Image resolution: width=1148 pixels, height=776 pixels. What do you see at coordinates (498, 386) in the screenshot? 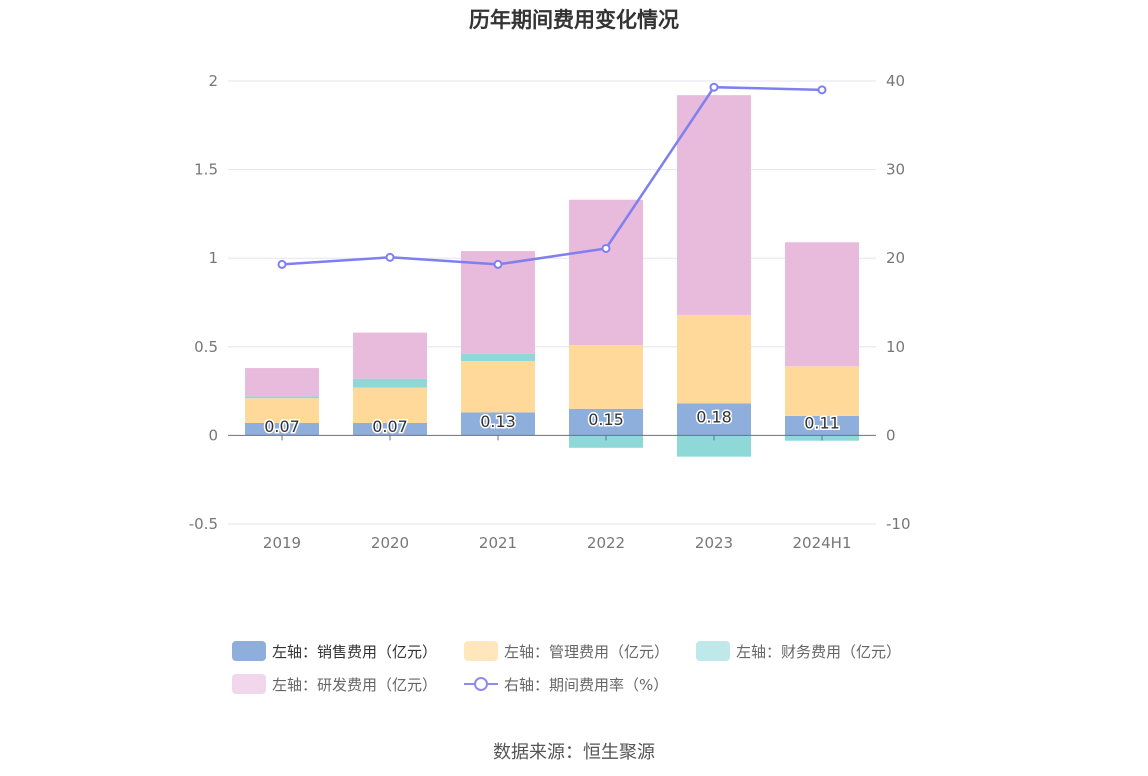
I see `bar-series-1-2021` at bounding box center [498, 386].